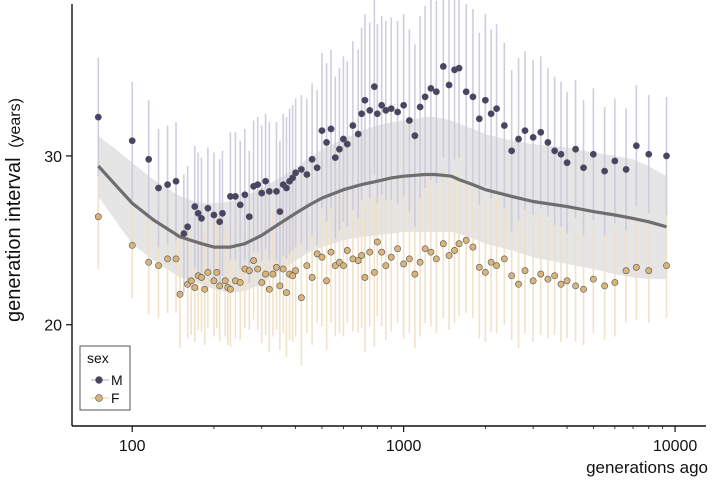 The image size is (720, 482). What do you see at coordinates (53, 326) in the screenshot?
I see `y-tick-label: 20` at bounding box center [53, 326].